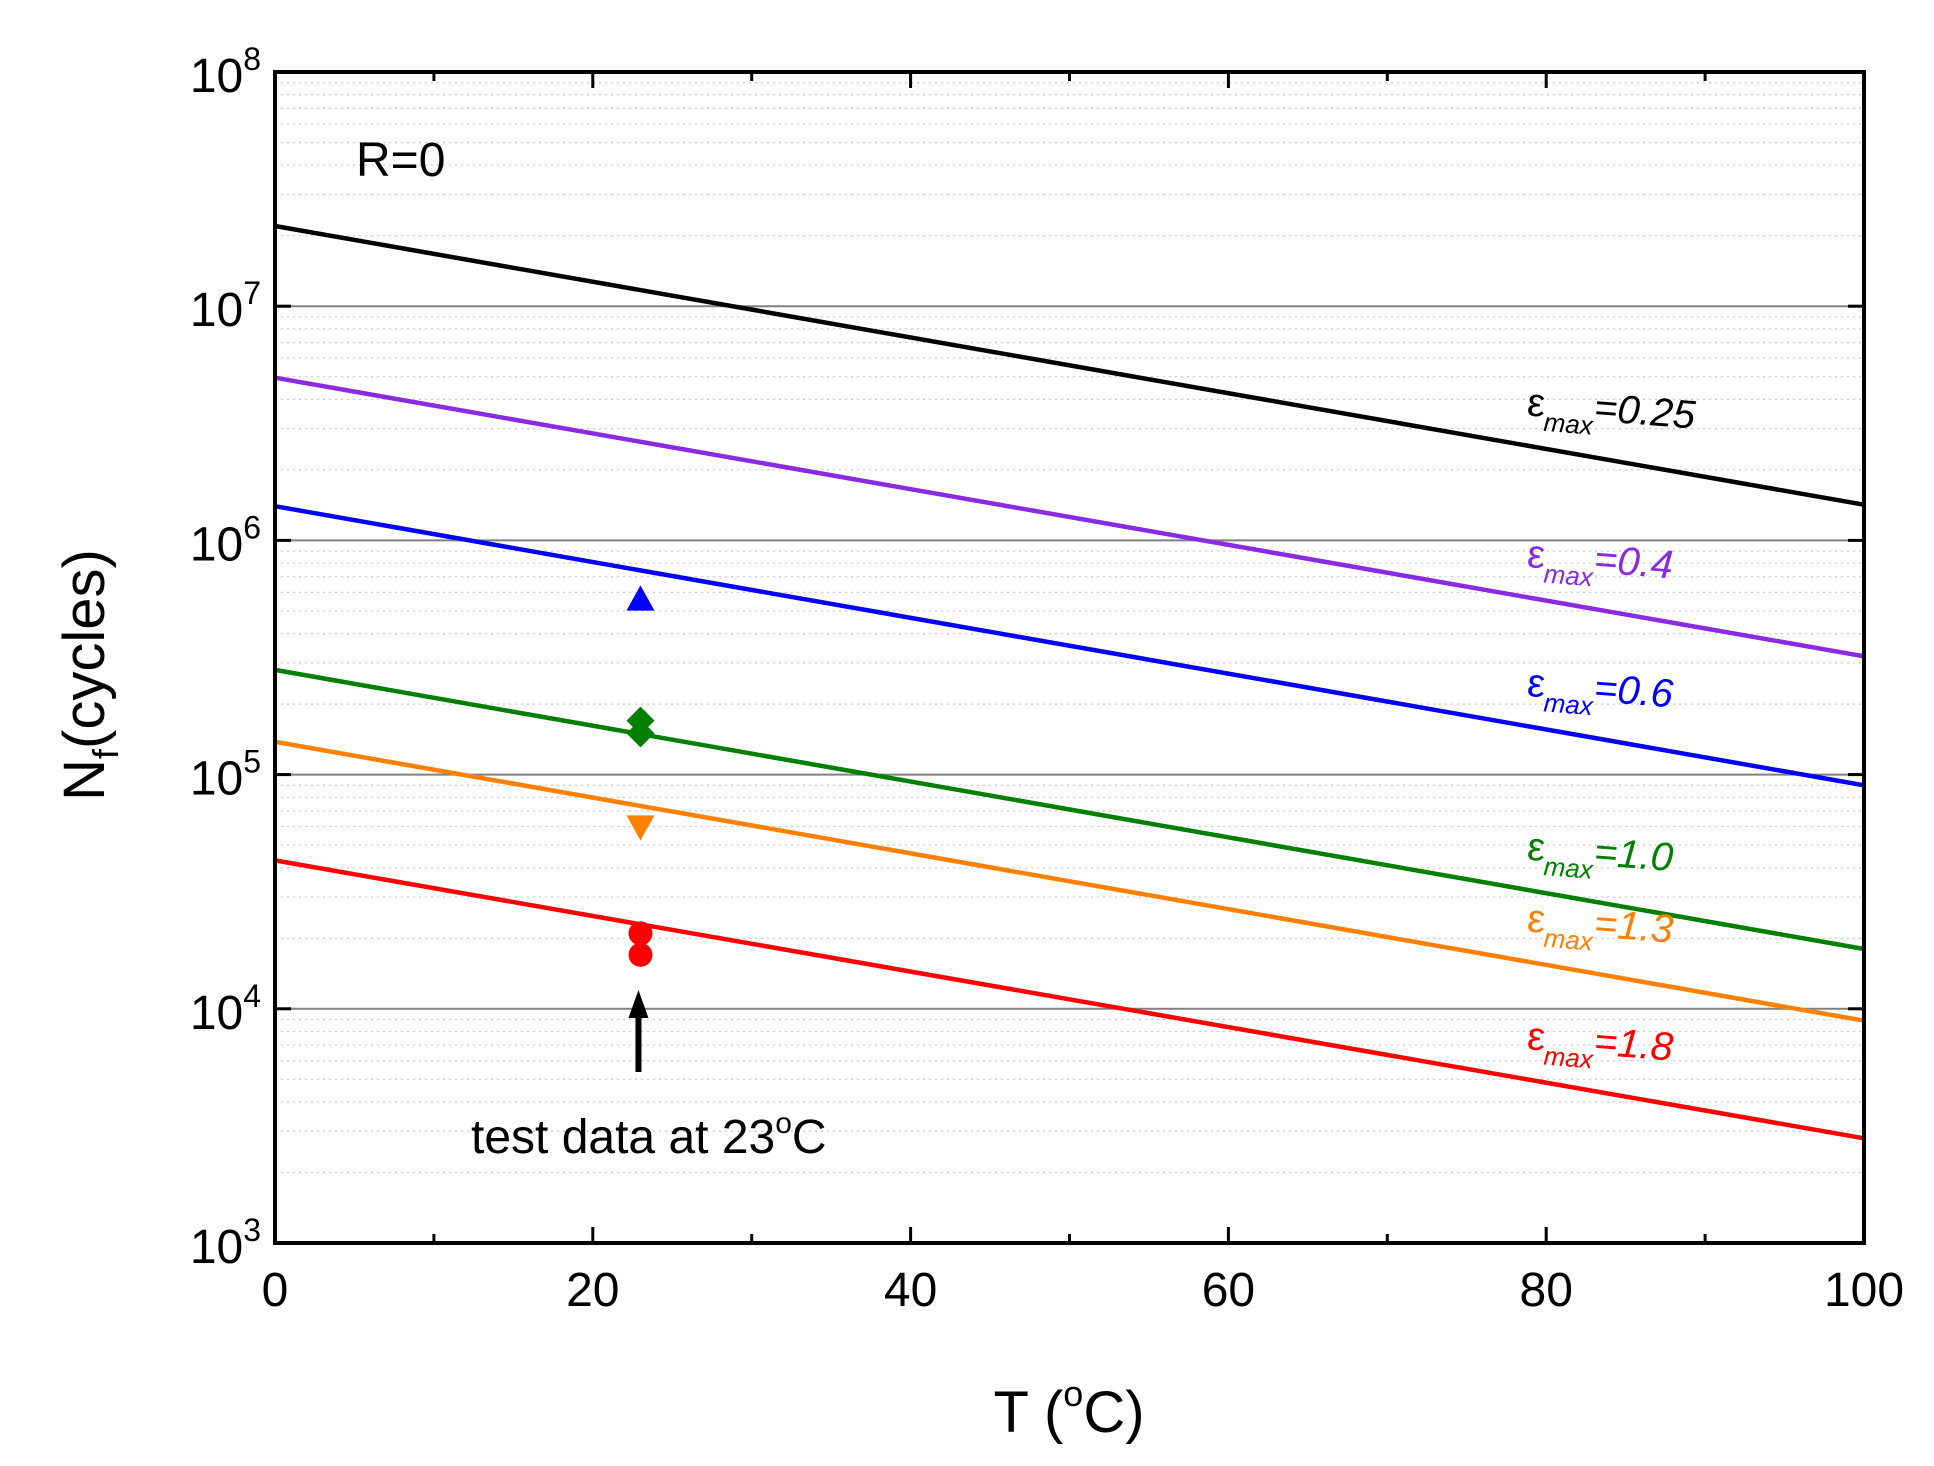  What do you see at coordinates (1546, 1290) in the screenshot?
I see `x-tick-label: 80` at bounding box center [1546, 1290].